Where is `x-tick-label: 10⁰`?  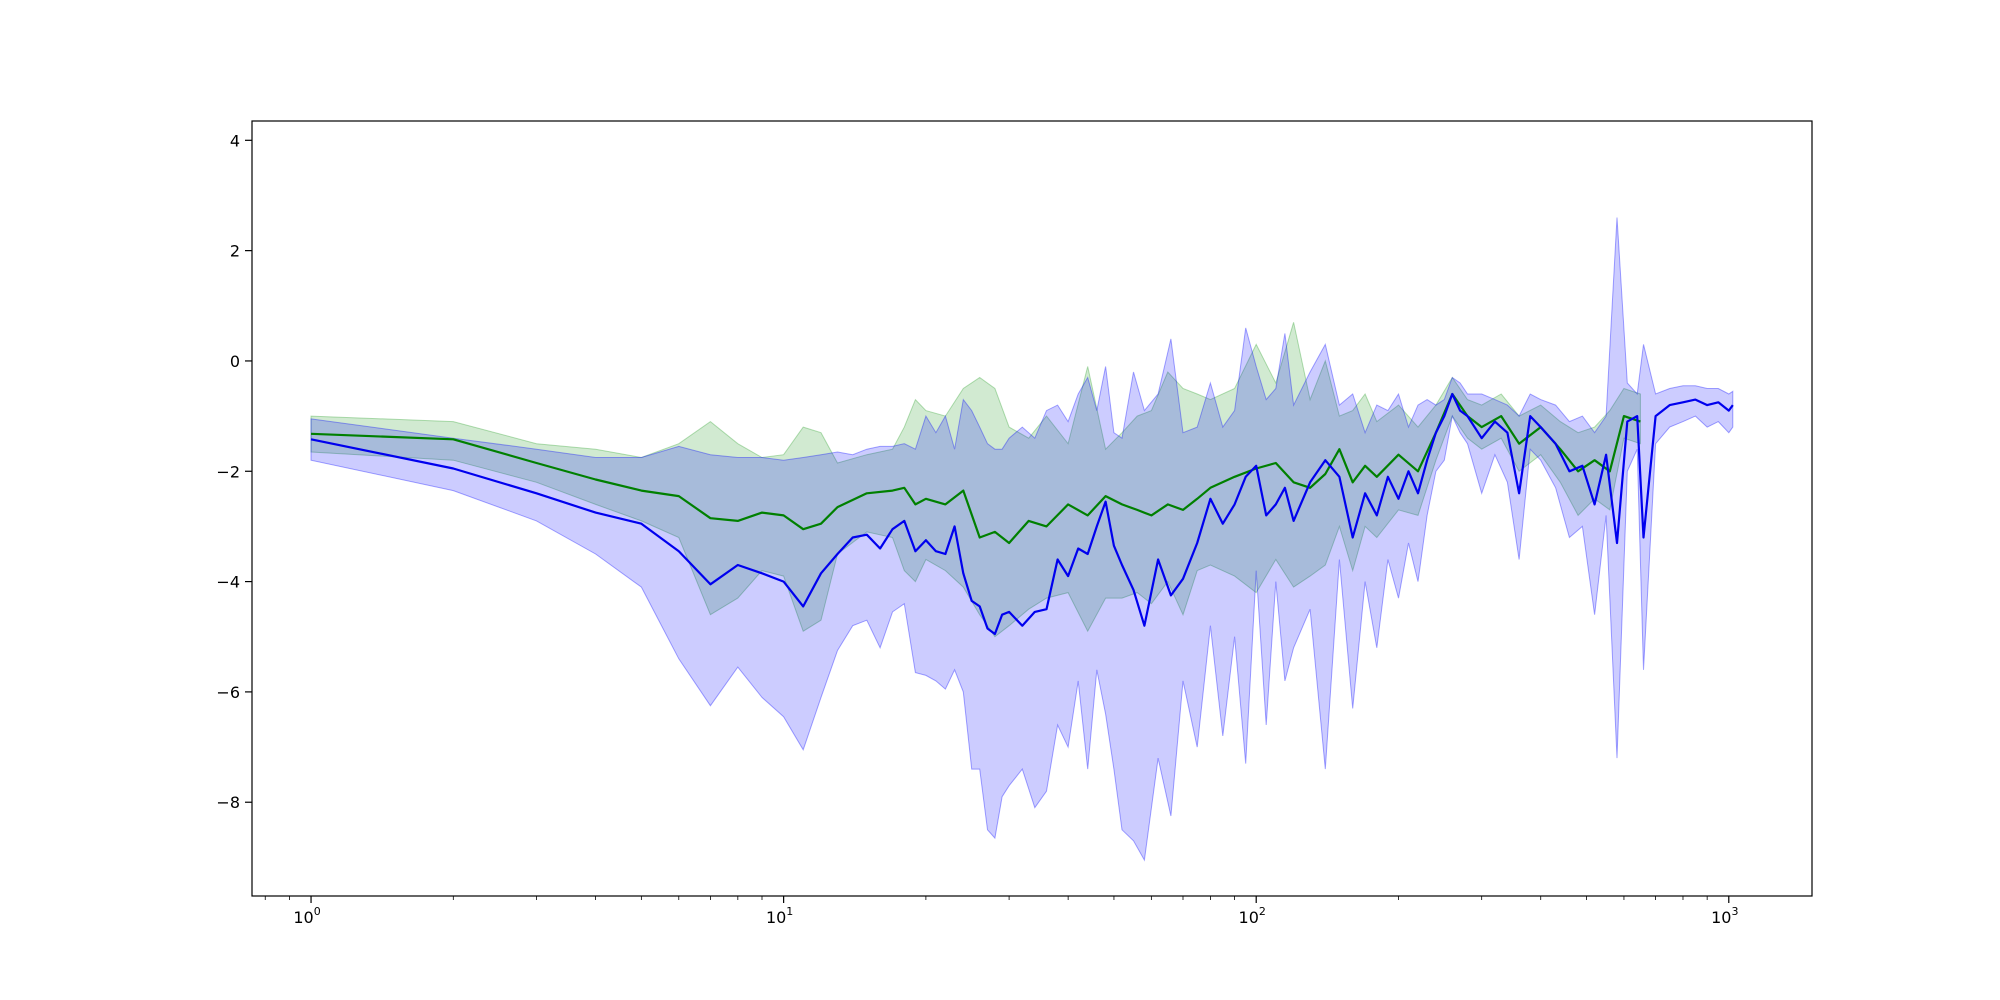
x-tick-label: 10⁰ is located at coordinates (306, 916).